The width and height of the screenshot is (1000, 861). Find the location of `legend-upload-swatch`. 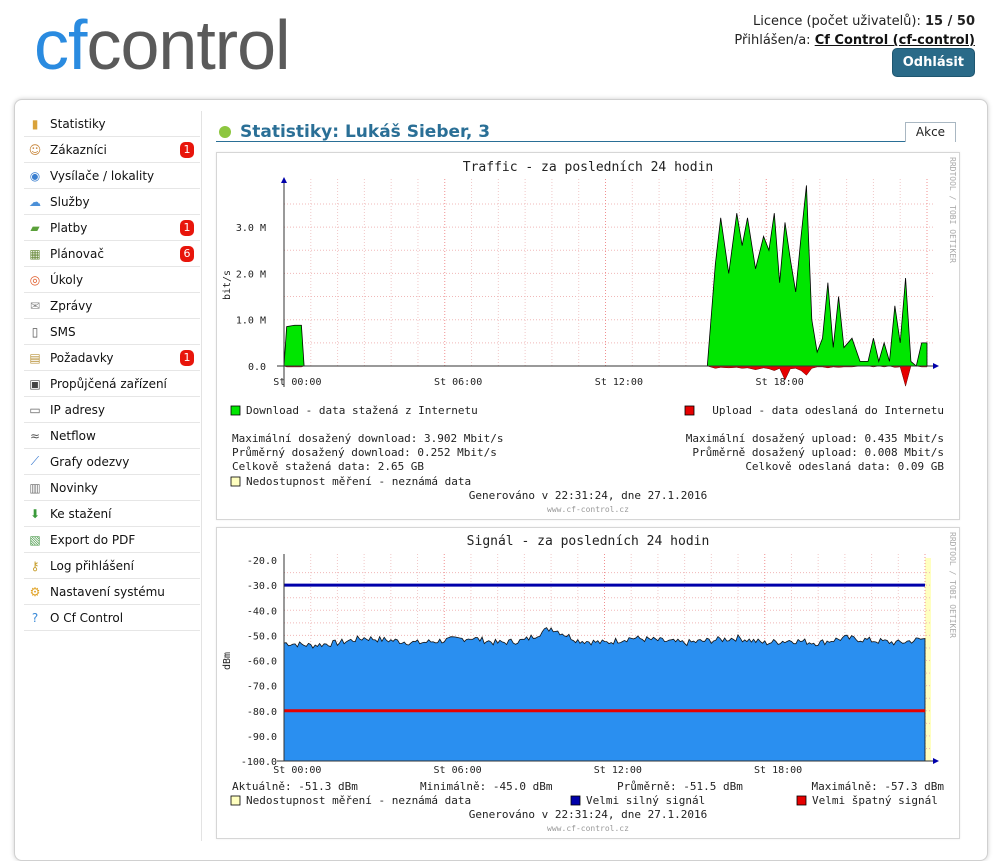

legend-upload-swatch is located at coordinates (689, 410).